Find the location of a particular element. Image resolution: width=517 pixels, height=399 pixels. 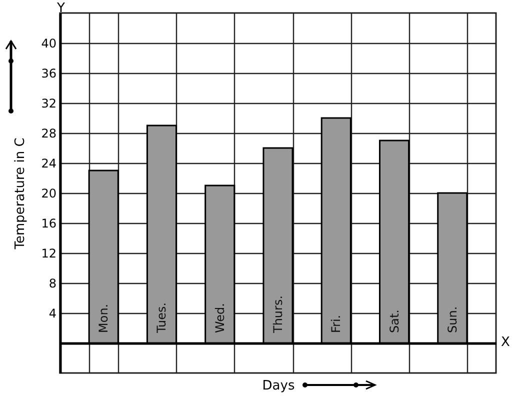

x-axis-title: Days is located at coordinates (278, 386).